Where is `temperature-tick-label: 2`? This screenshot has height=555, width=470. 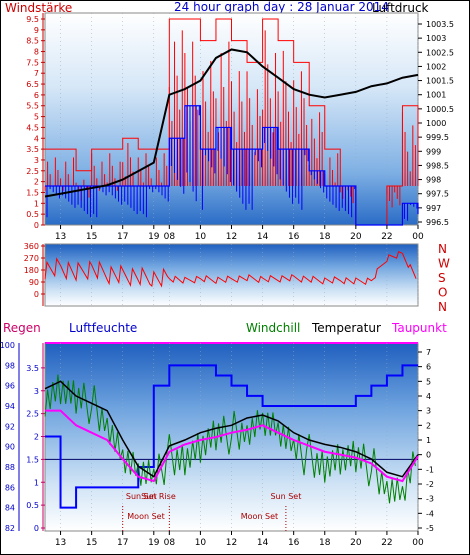
temperature-tick-label: 2 is located at coordinates (428, 425).